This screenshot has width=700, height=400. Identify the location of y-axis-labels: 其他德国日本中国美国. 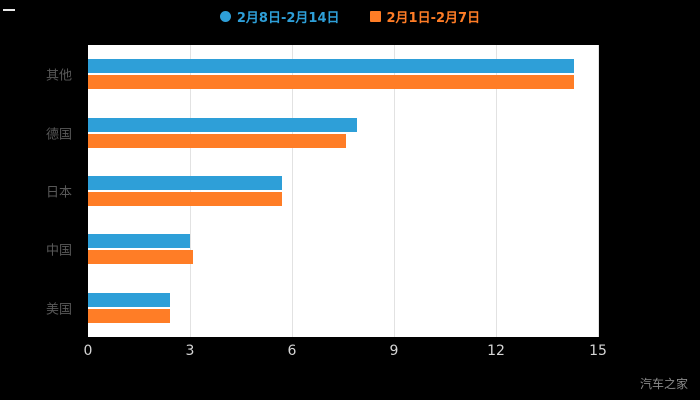
(40, 191).